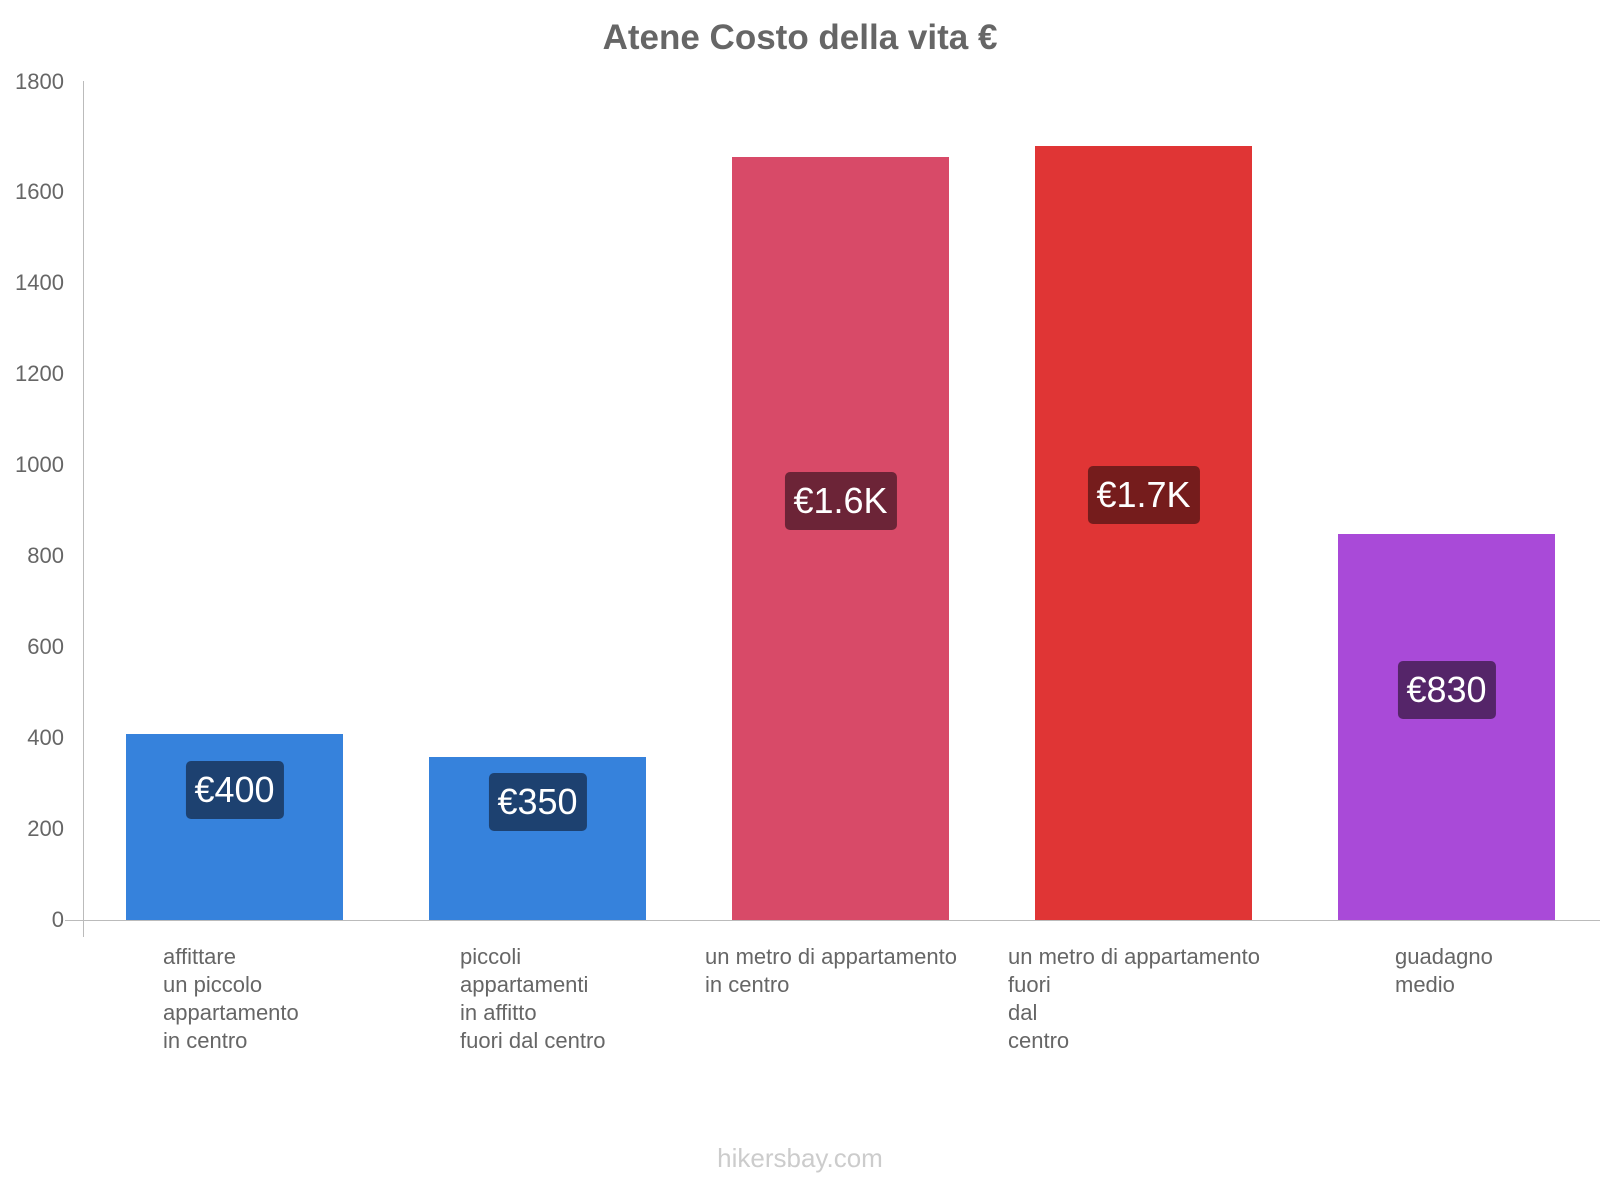 This screenshot has width=1600, height=1200. I want to click on bar-value-label: €400, so click(234, 790).